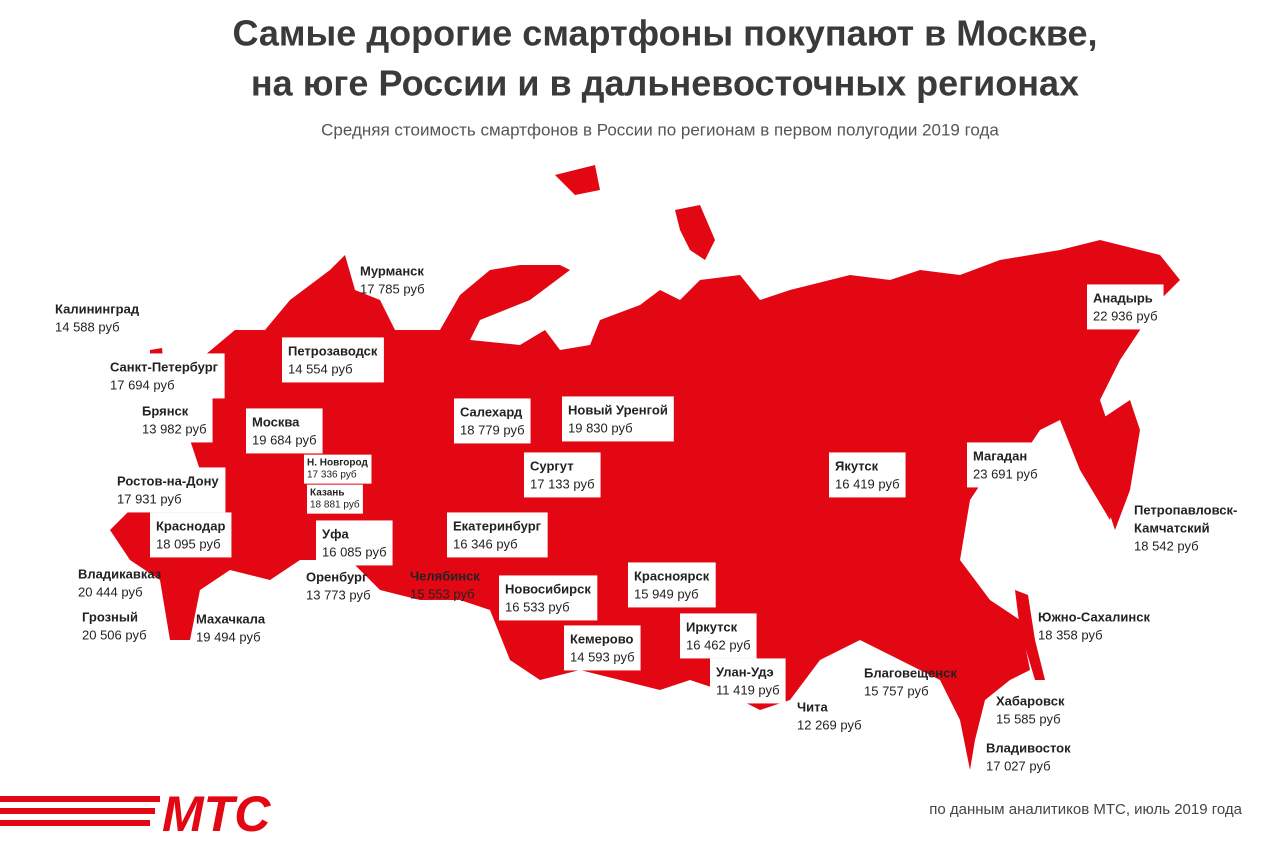 Image resolution: width=1280 pixels, height=853 pixels. What do you see at coordinates (276, 421) in the screenshot?
I see `city-name: Москва` at bounding box center [276, 421].